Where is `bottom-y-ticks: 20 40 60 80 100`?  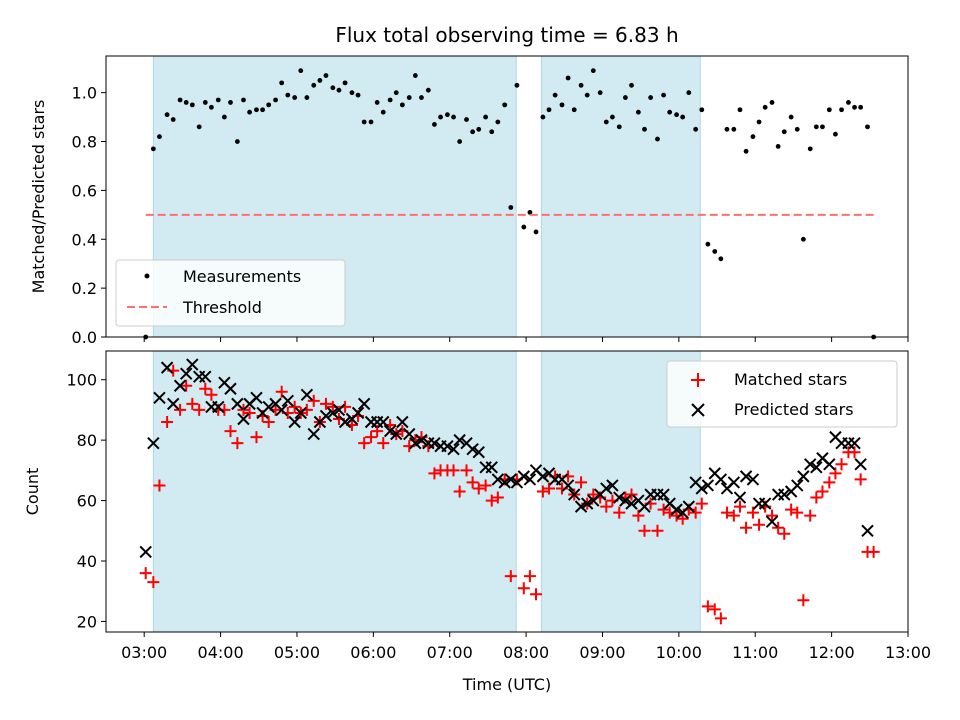
bottom-y-ticks: 20 40 60 80 100 is located at coordinates (86, 501).